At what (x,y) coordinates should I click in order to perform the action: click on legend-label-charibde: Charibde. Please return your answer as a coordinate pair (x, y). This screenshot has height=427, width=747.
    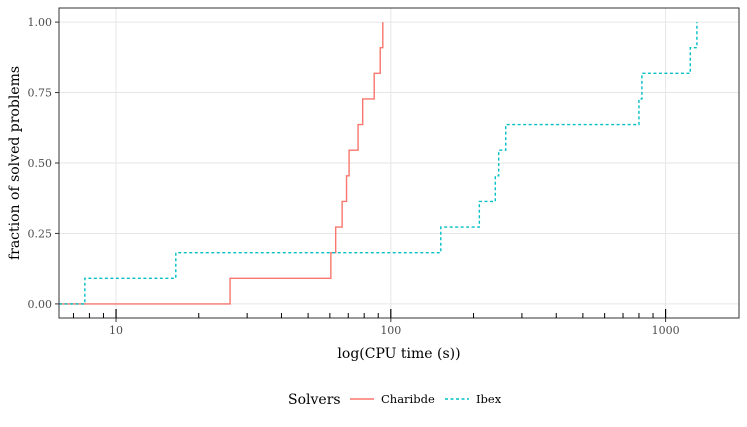
    Looking at the image, I should click on (408, 399).